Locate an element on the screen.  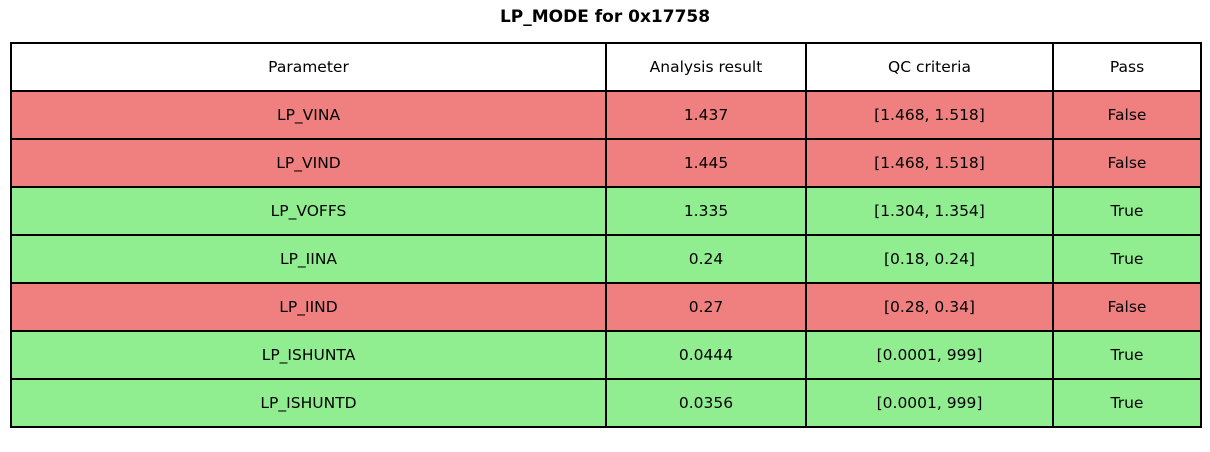
table-row: LP_VINA 1.437 [1.468, 1.518] False is located at coordinates (606, 115).